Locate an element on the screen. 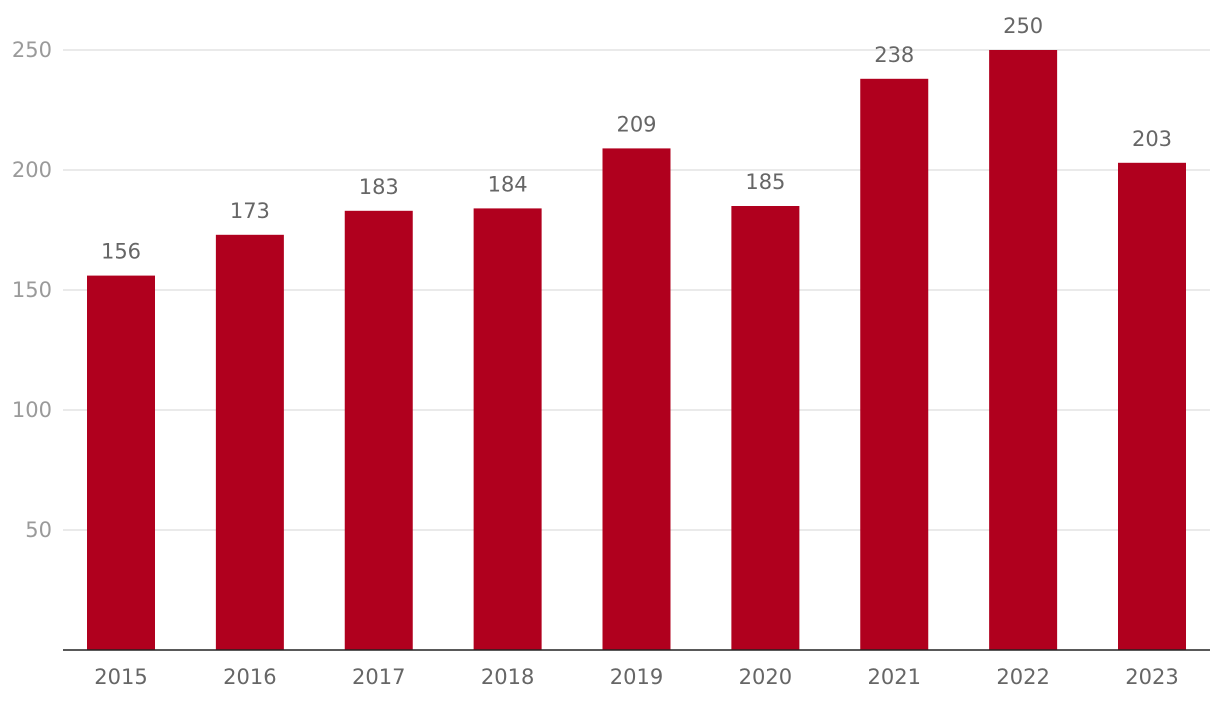  data-label-2019: 209 is located at coordinates (636, 124).